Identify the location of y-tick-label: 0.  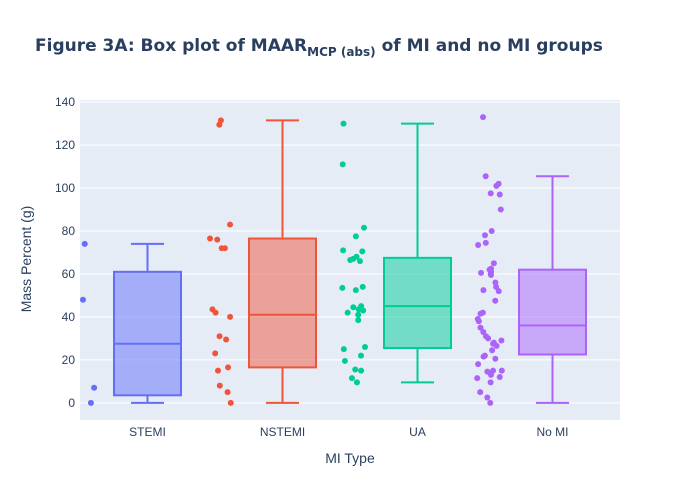
(71, 403).